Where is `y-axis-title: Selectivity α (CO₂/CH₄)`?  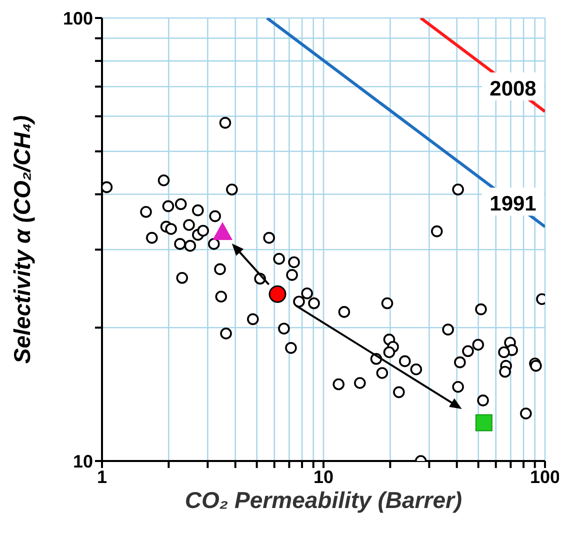 y-axis-title: Selectivity α (CO₂/CH₄) is located at coordinates (22, 239).